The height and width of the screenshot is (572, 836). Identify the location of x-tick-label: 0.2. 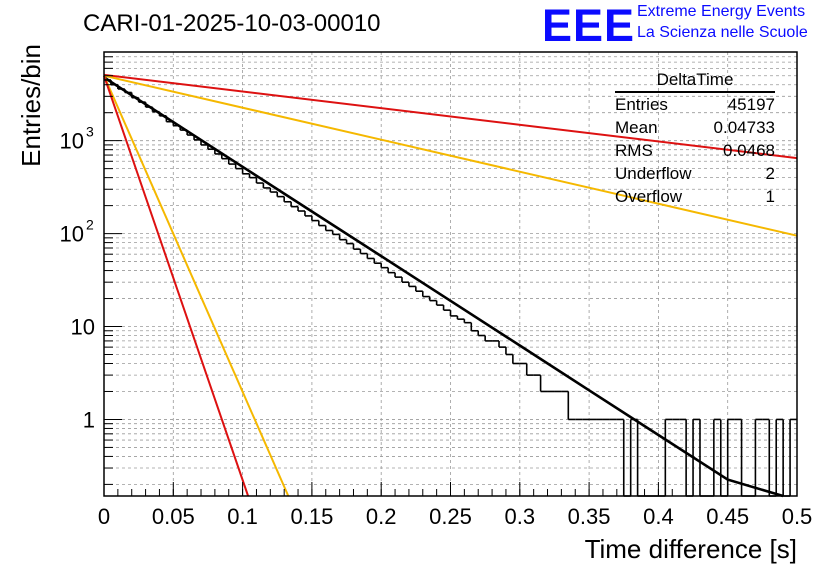
(381, 516).